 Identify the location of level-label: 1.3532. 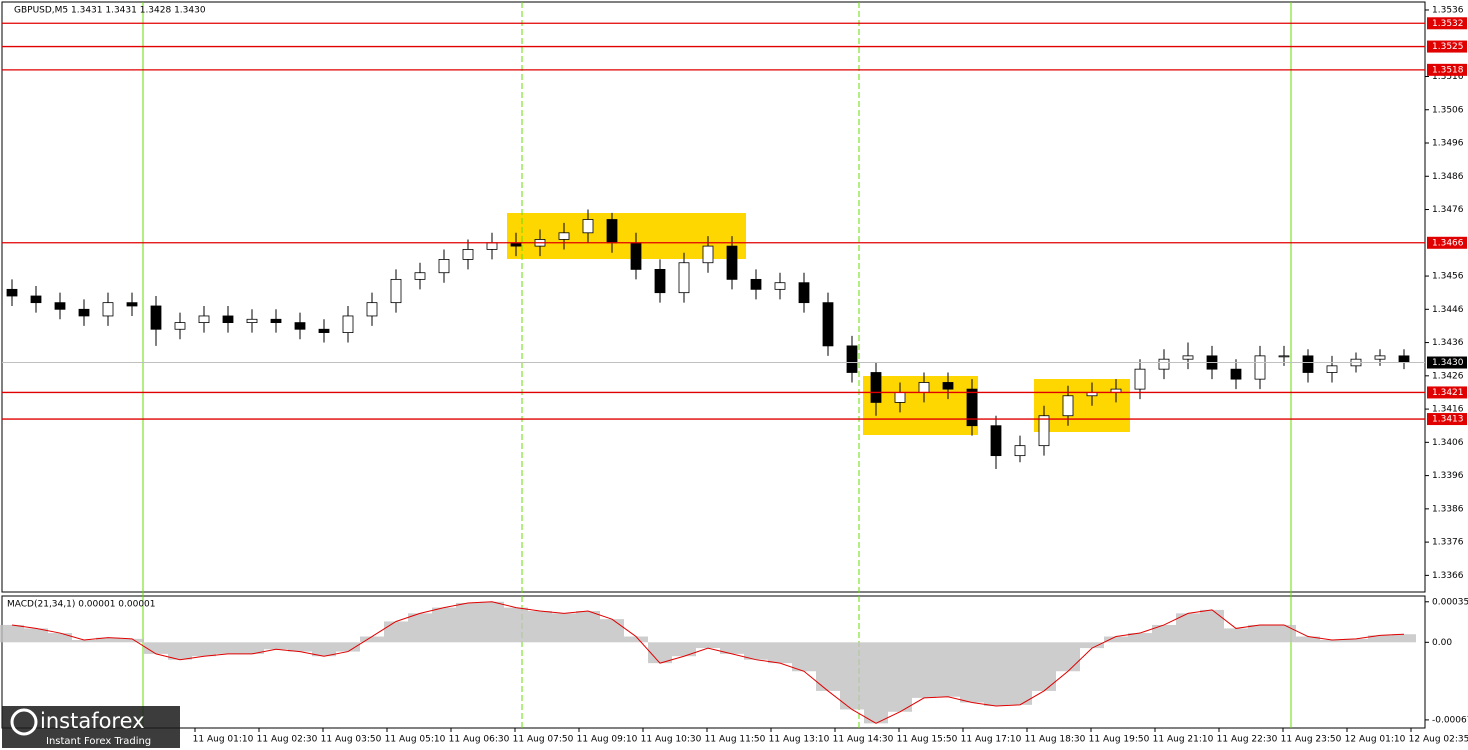
(1448, 24).